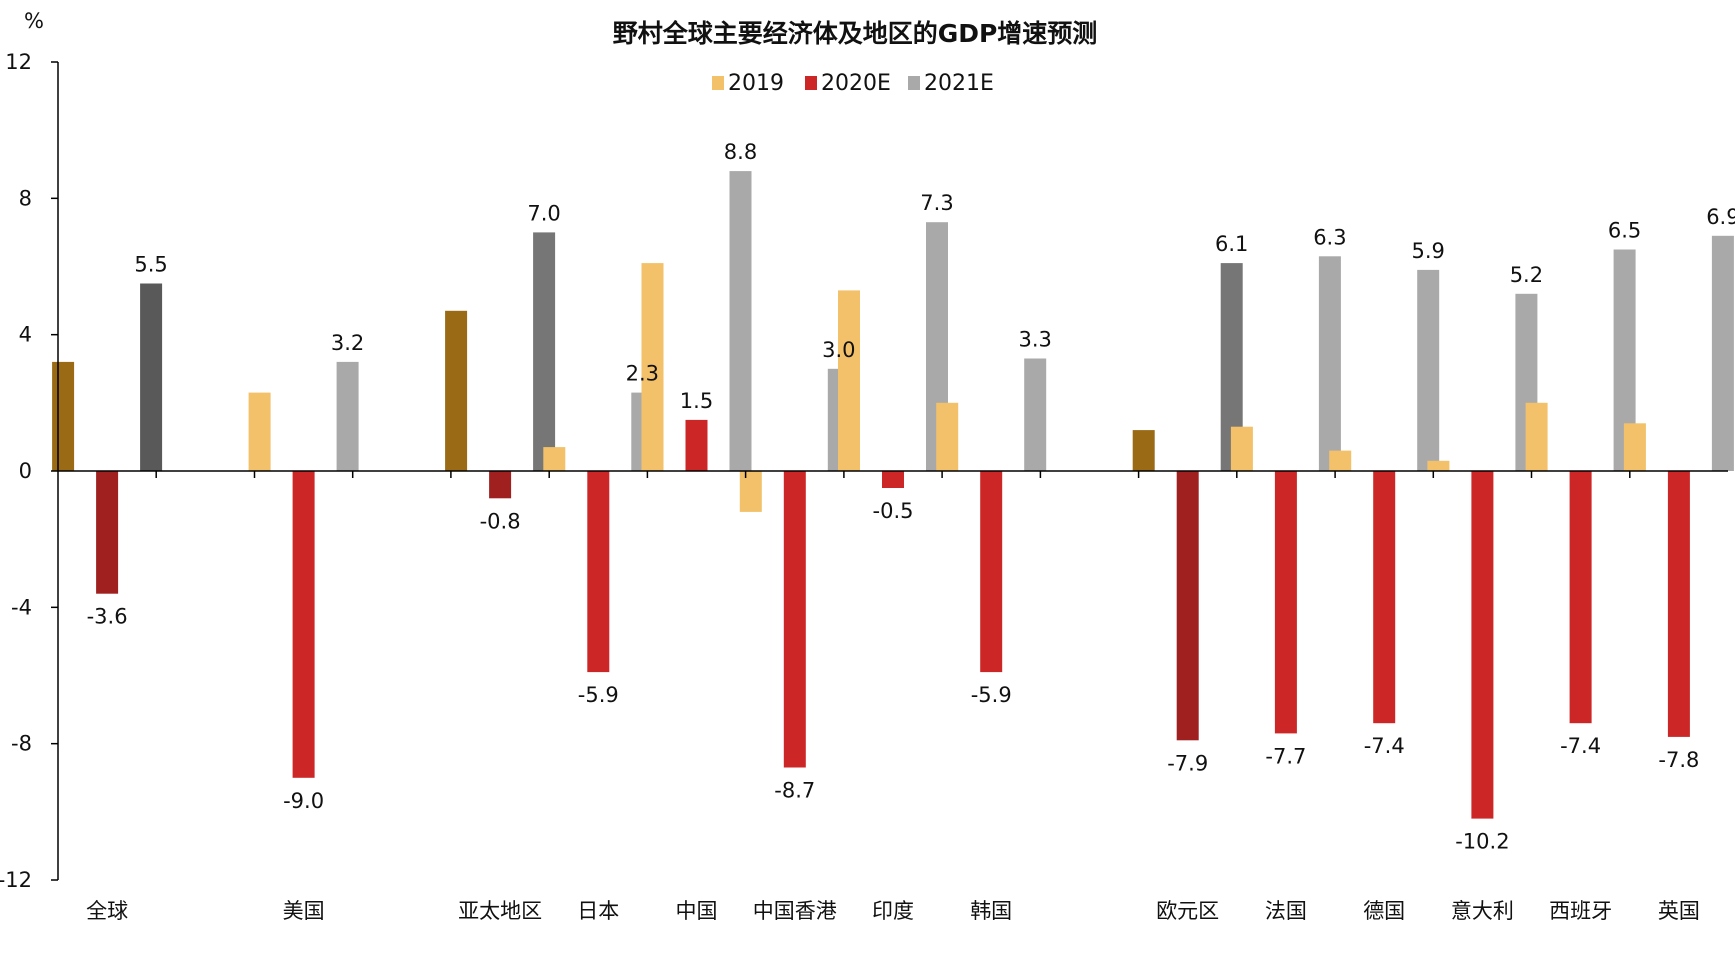 This screenshot has width=1735, height=967. I want to click on bar-2019-中国, so click(652, 367).